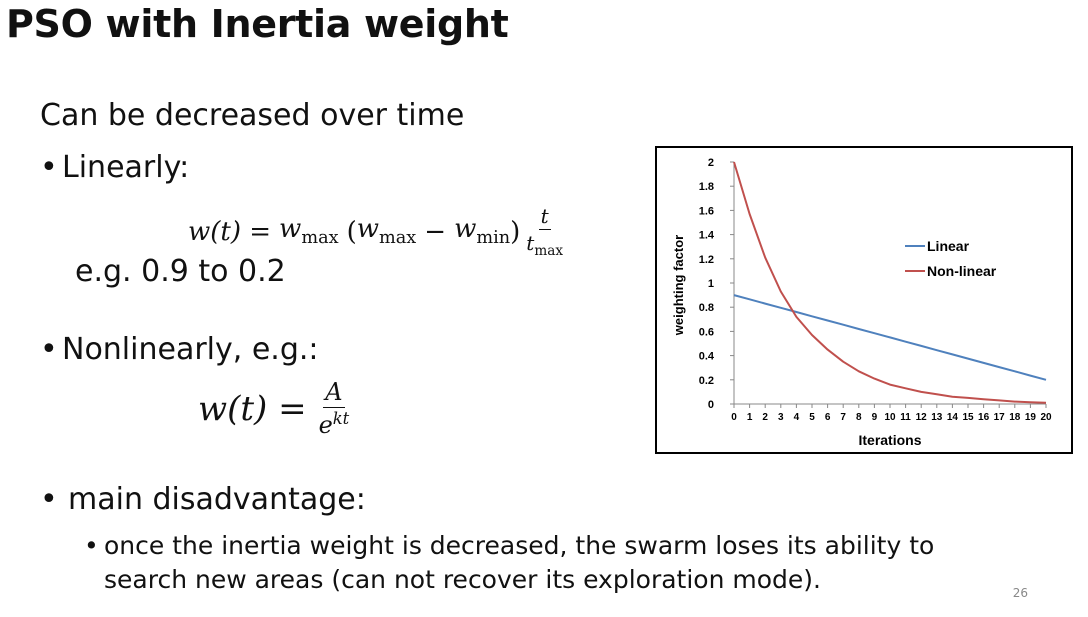 The height and width of the screenshot is (617, 1088). Describe the element at coordinates (905, 417) in the screenshot. I see `x-tick-label: 11` at that location.